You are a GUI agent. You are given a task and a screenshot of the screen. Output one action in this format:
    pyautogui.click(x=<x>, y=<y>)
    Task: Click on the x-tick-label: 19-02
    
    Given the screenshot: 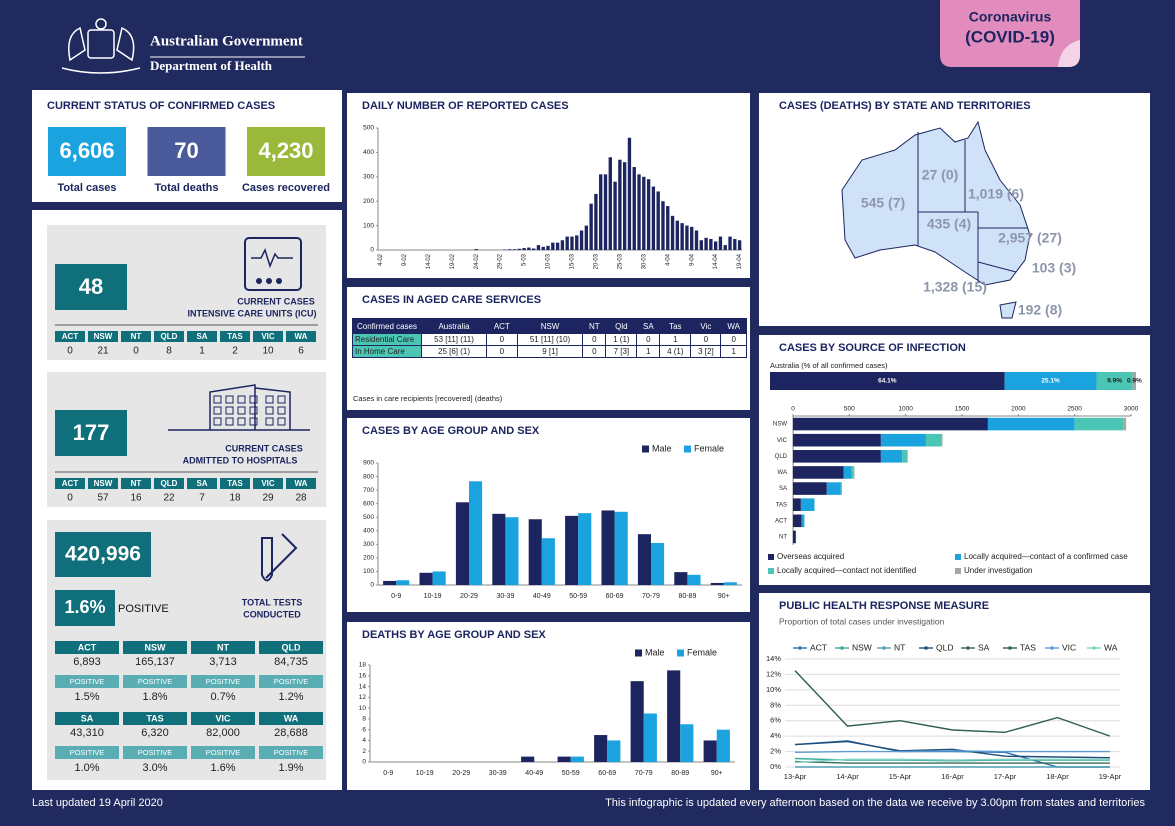 What is the action you would take?
    pyautogui.click(x=453, y=261)
    